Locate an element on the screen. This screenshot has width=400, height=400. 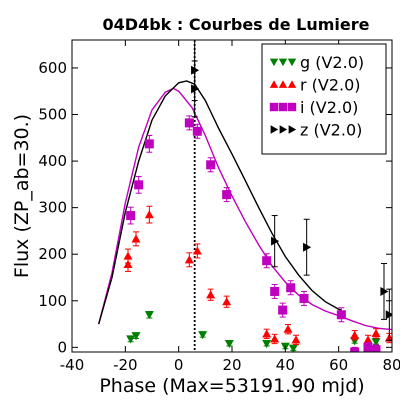
x-tick-label: -40 is located at coordinates (72, 365).